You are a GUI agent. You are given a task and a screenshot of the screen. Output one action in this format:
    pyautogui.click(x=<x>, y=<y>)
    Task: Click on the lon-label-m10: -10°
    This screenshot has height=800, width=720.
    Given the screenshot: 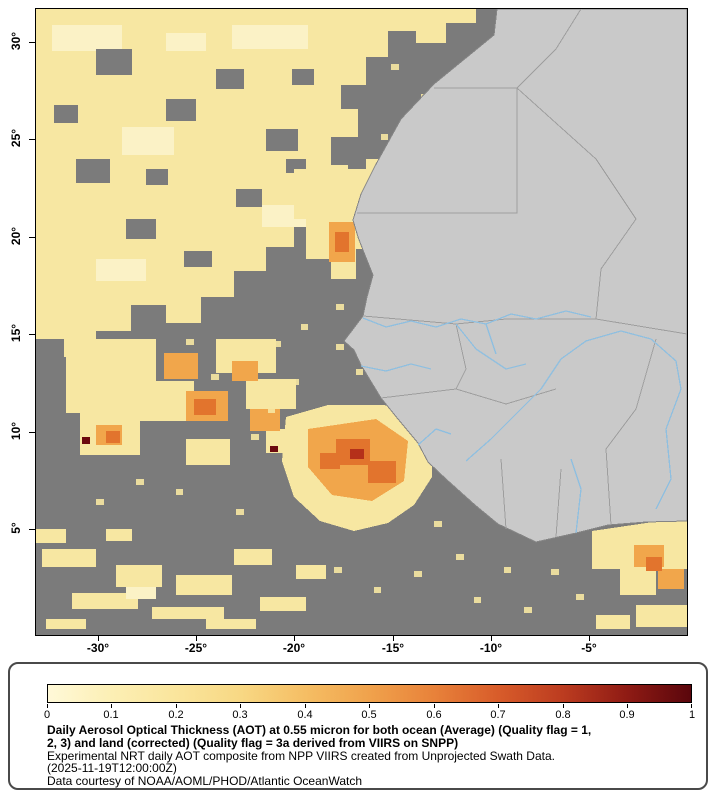 What is the action you would take?
    pyautogui.click(x=491, y=648)
    